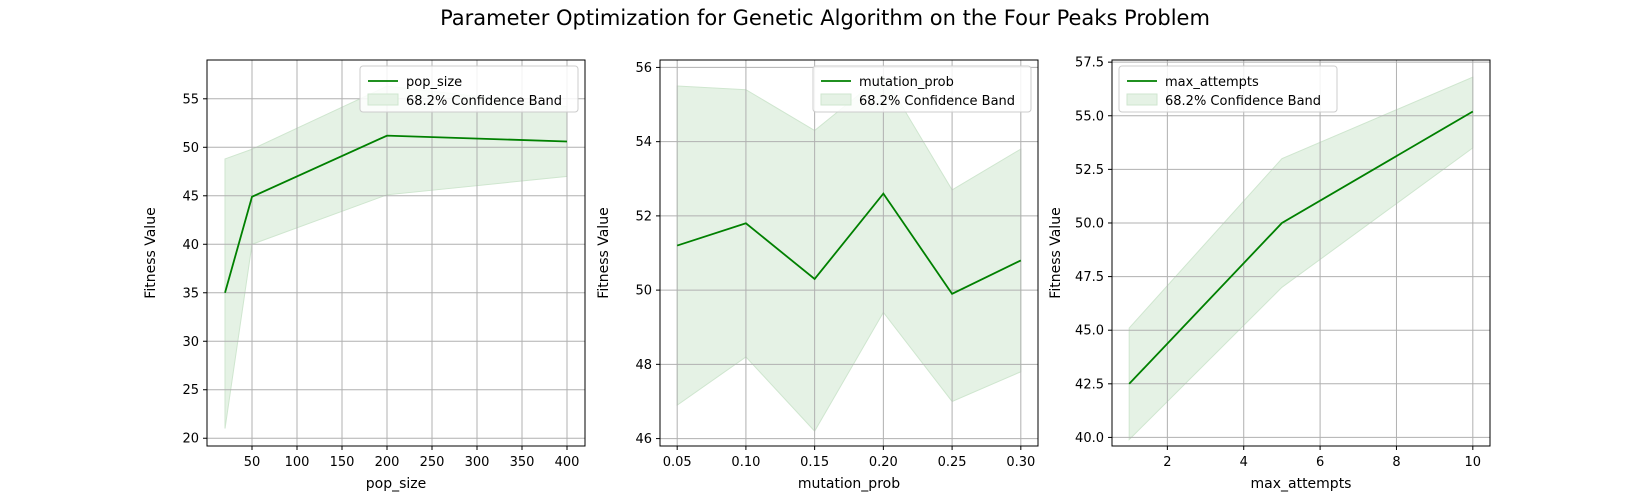  Describe the element at coordinates (1089, 170) in the screenshot. I see `y-tick-label: 52.5` at that location.